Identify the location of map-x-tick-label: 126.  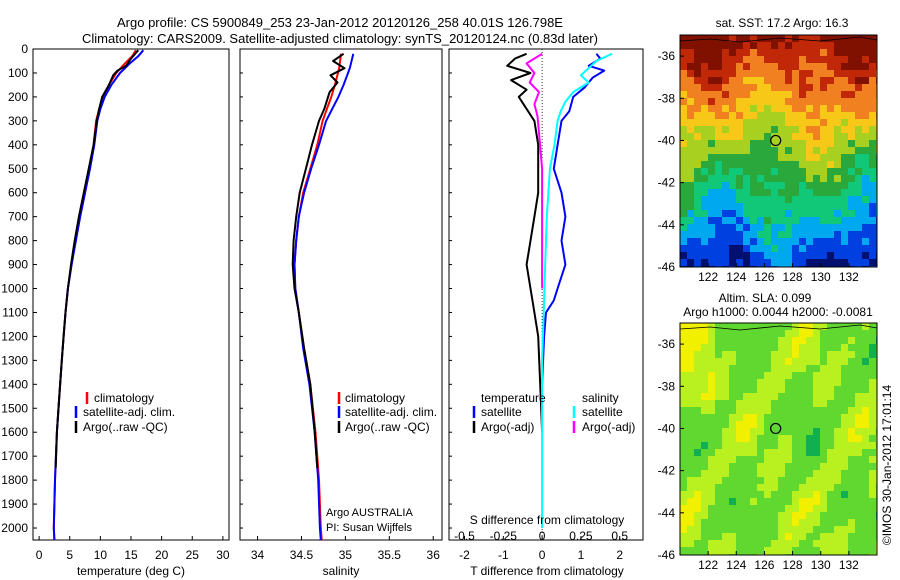
(764, 565).